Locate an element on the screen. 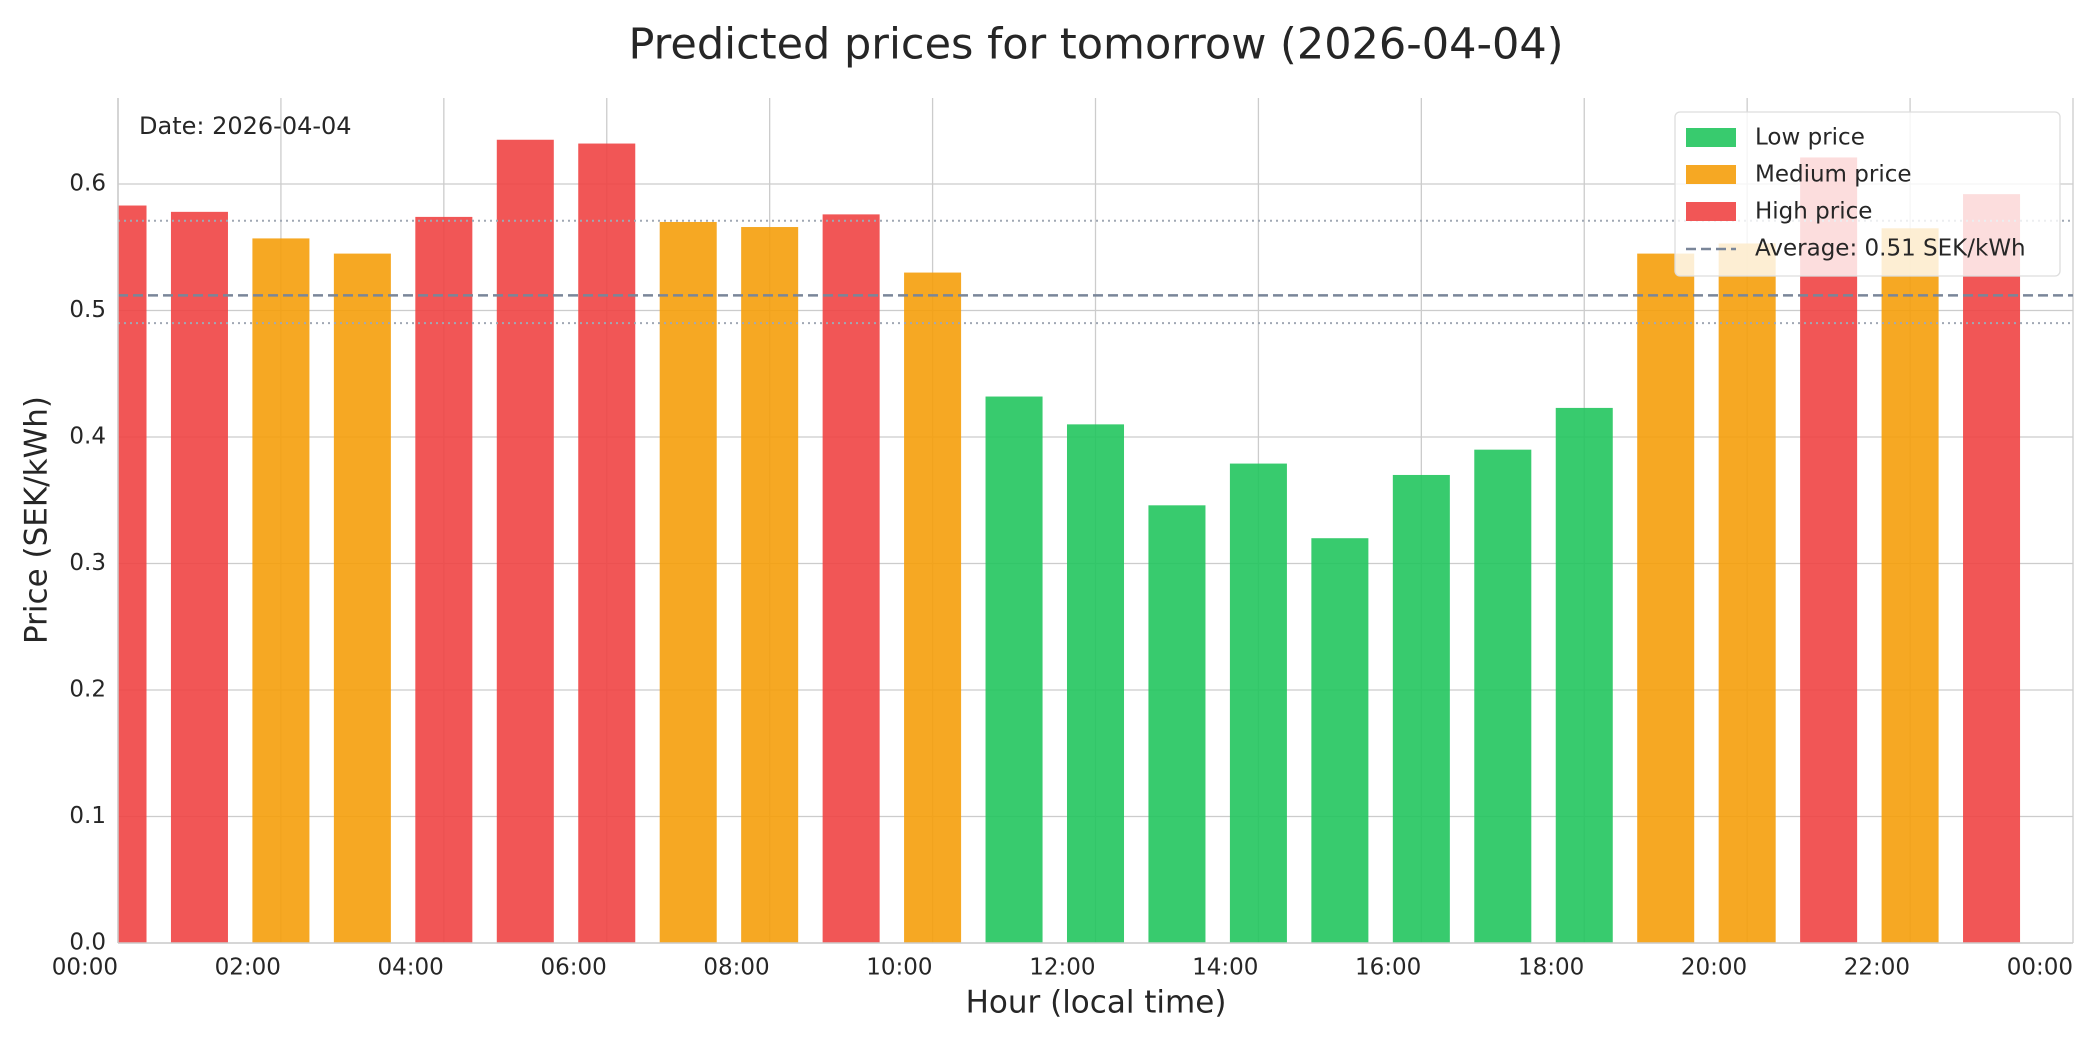  legend-label: Low price is located at coordinates (1810, 138).